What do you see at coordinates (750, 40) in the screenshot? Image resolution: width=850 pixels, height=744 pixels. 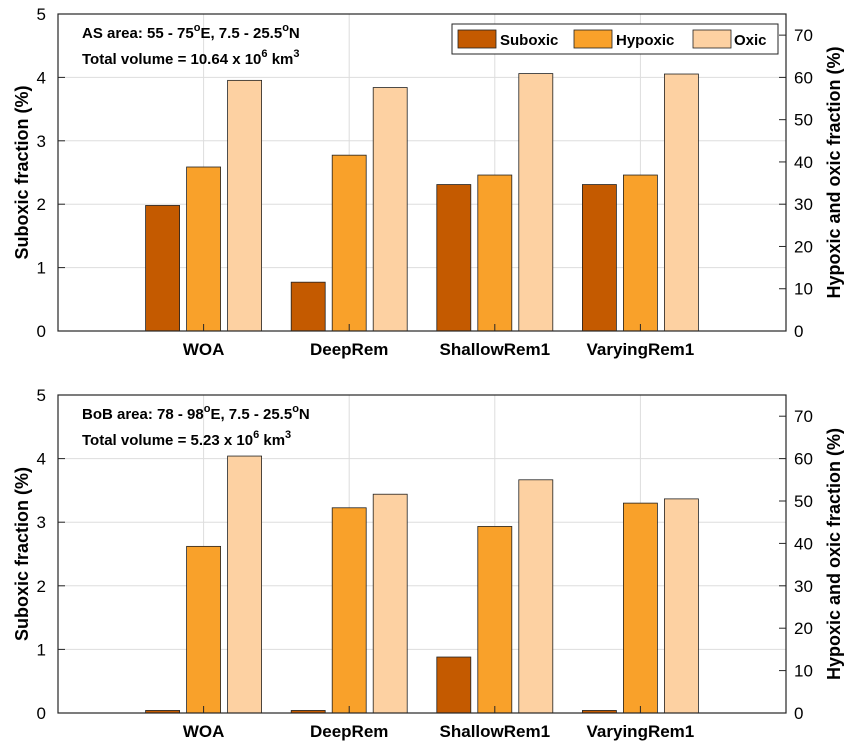 I see `legend-label-oxic: Oxic` at bounding box center [750, 40].